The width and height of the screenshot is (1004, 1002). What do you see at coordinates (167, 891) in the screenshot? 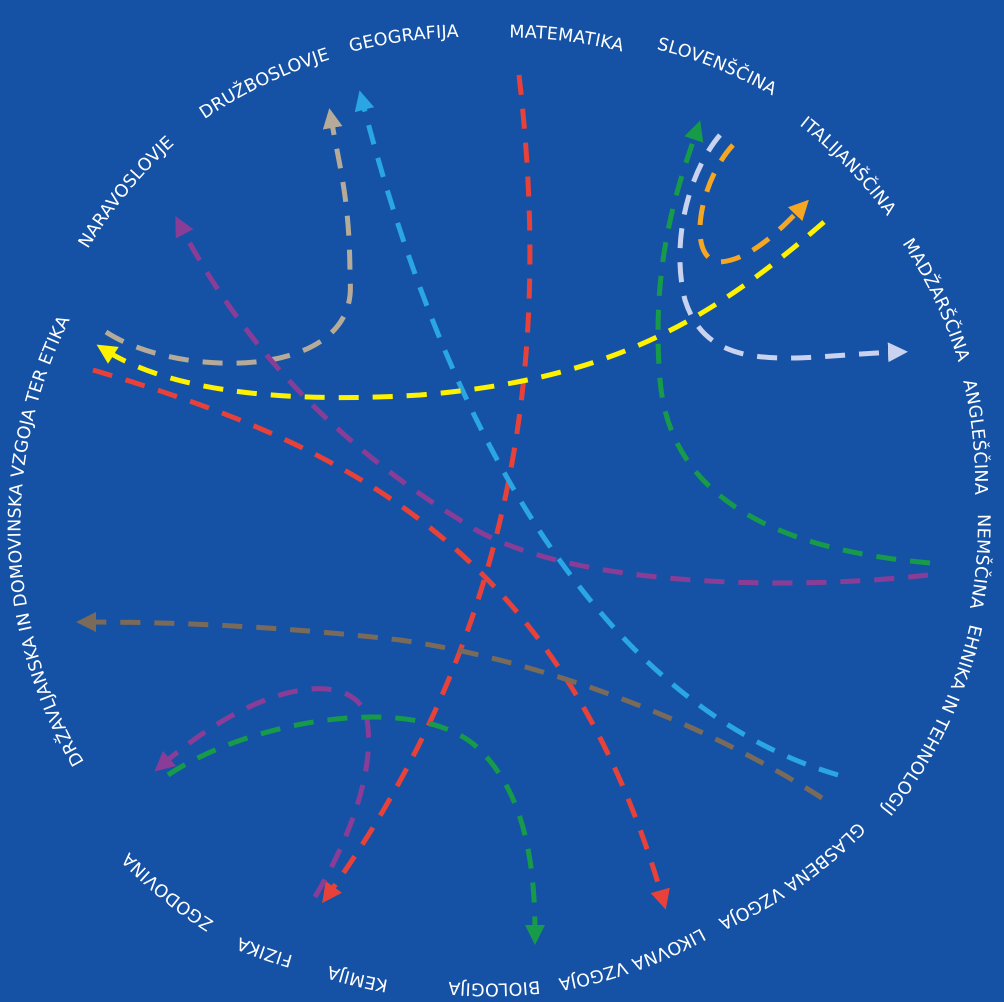
I see `label-zgodovina: ZGODOVINA` at bounding box center [167, 891].